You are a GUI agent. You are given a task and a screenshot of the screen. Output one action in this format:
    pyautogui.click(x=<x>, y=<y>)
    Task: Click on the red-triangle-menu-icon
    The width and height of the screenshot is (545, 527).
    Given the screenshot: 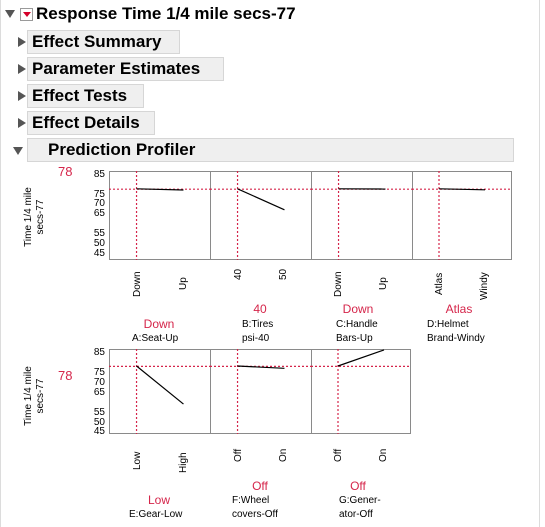 What is the action you would take?
    pyautogui.click(x=26, y=14)
    